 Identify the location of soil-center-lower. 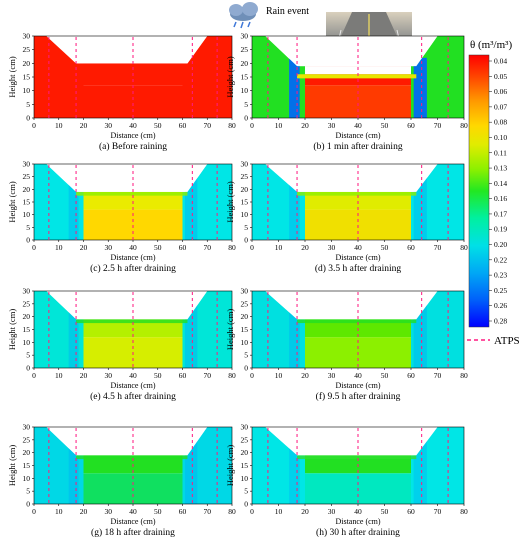
(358, 101).